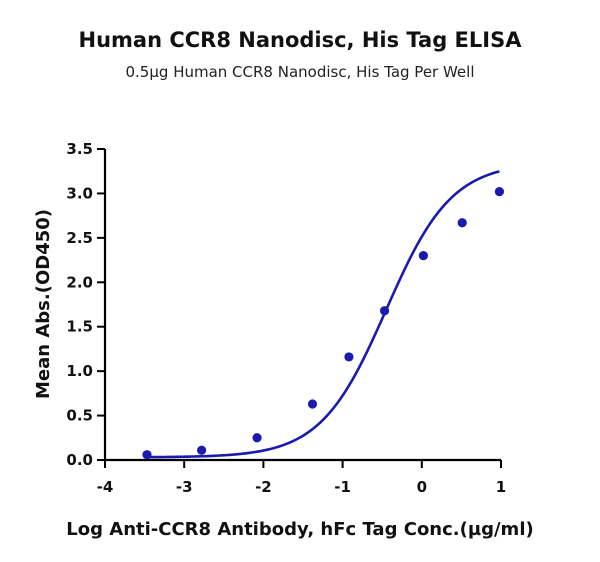 This screenshot has width=600, height=562. Describe the element at coordinates (79, 460) in the screenshot. I see `y-tick-label: 0.0` at that location.